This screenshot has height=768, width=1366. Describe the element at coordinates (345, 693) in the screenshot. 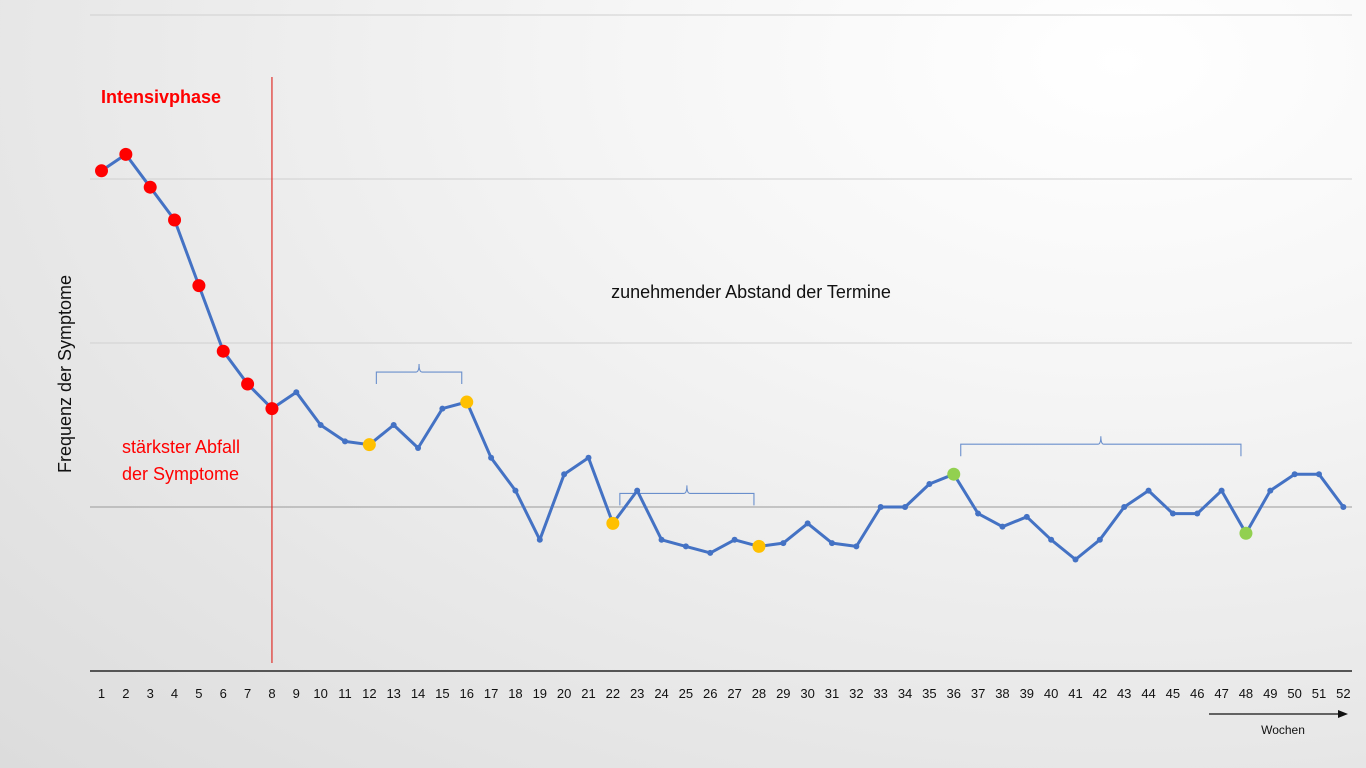

I see `x-tick-label-11: 11` at that location.